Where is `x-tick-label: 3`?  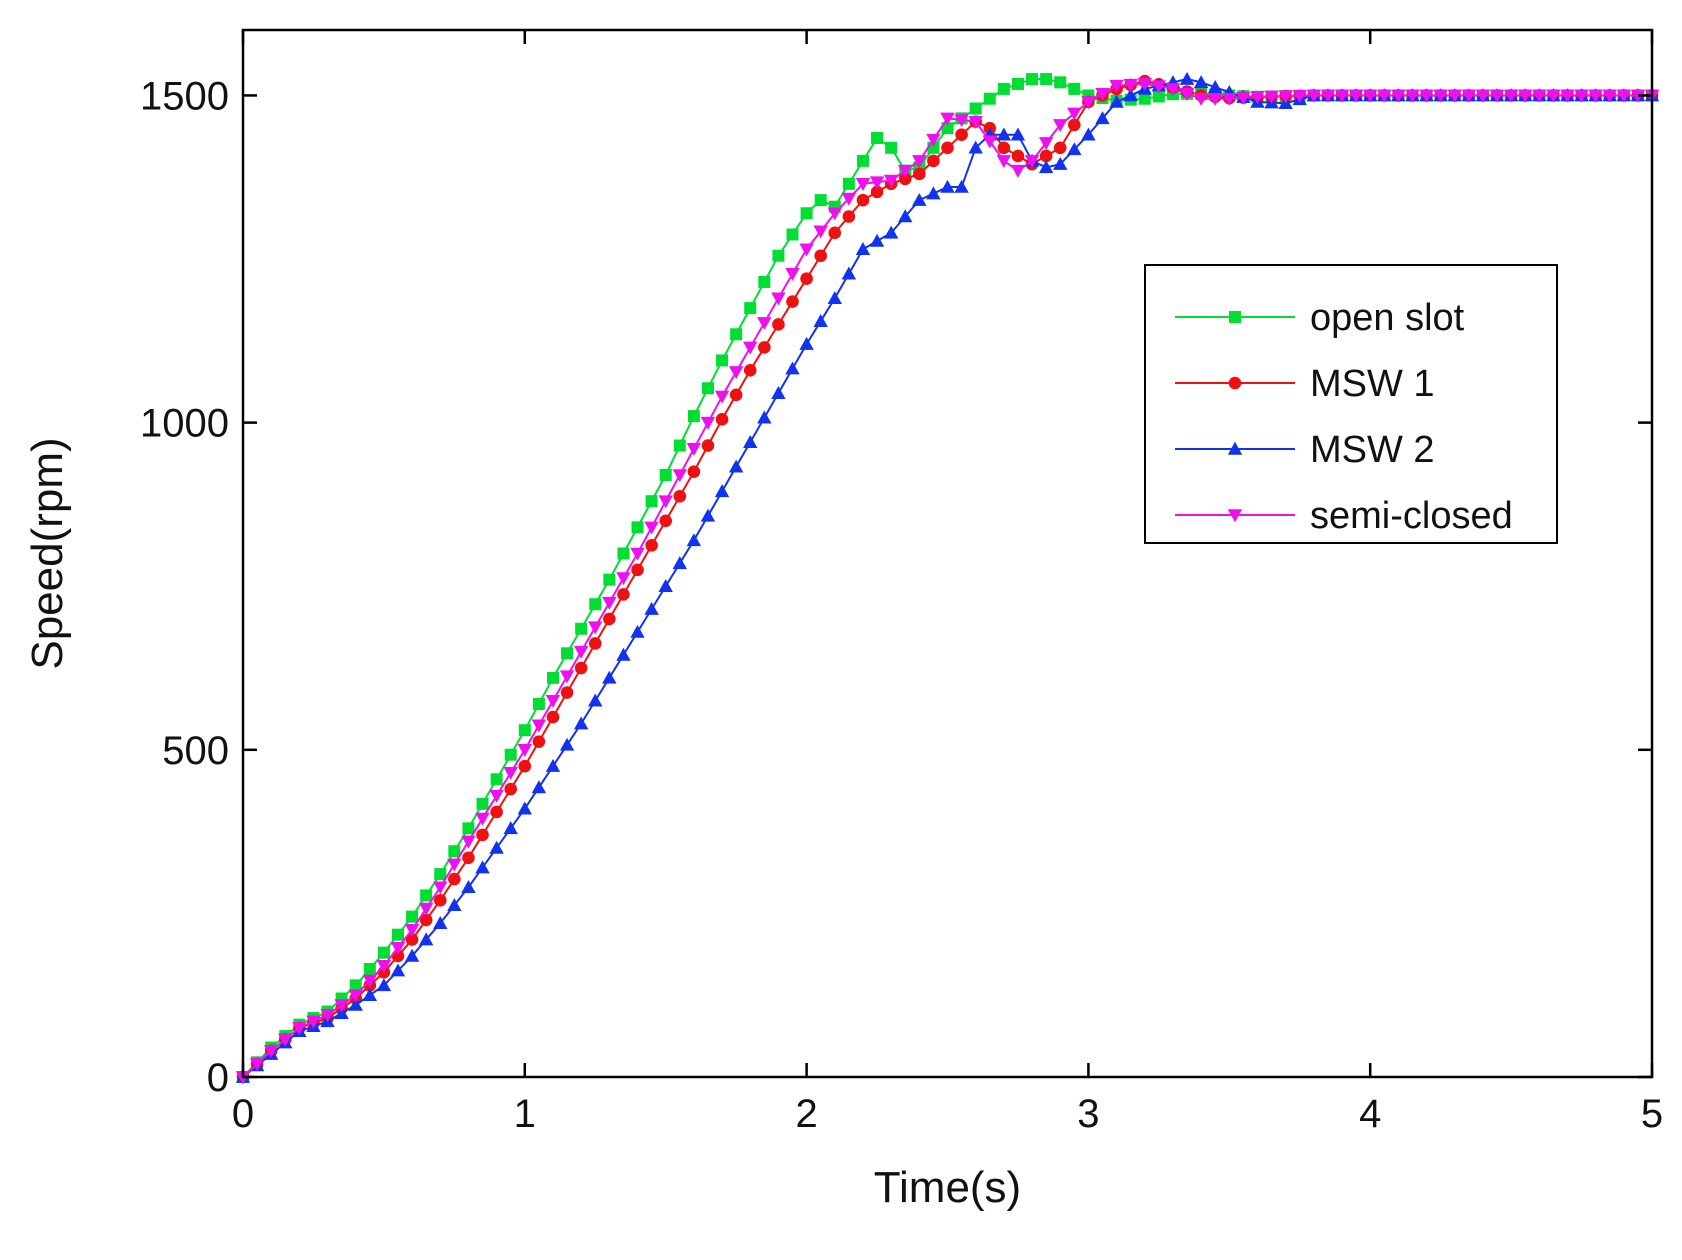 x-tick-label: 3 is located at coordinates (1088, 1114).